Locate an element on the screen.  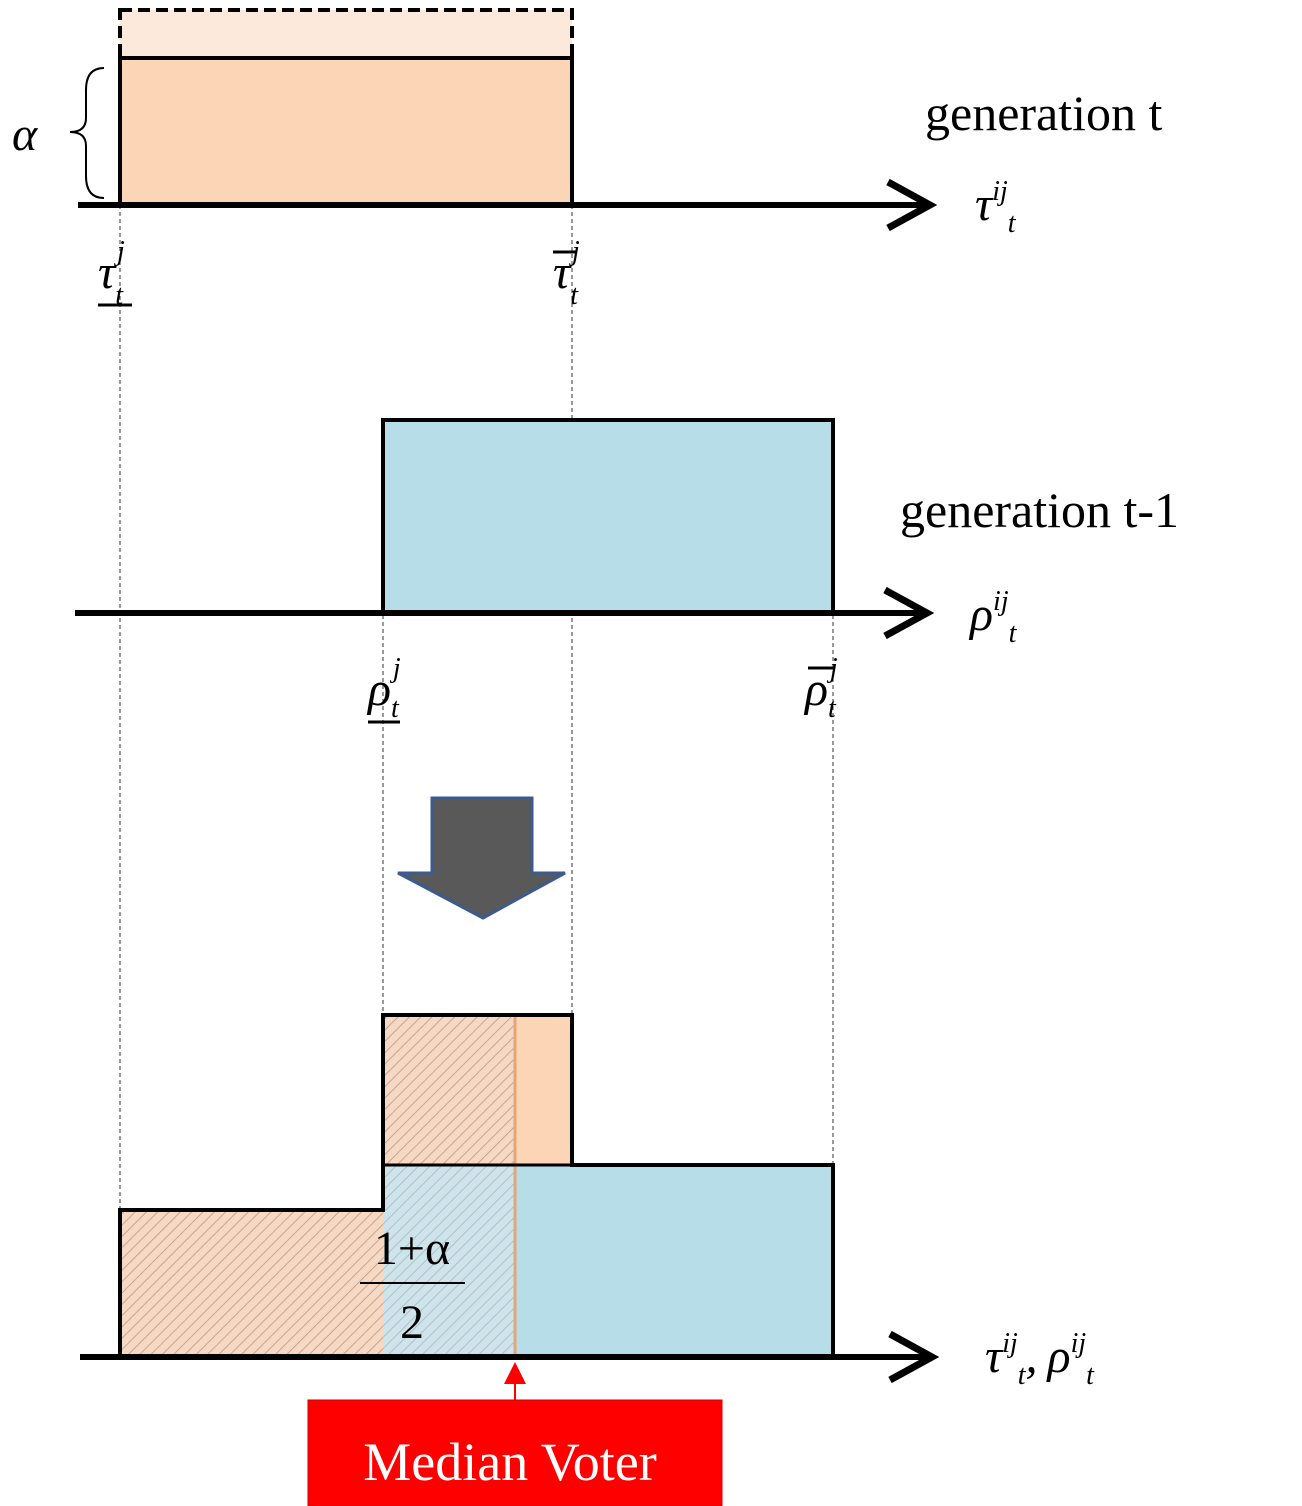
panel-label: generation t is located at coordinates (1044, 113).